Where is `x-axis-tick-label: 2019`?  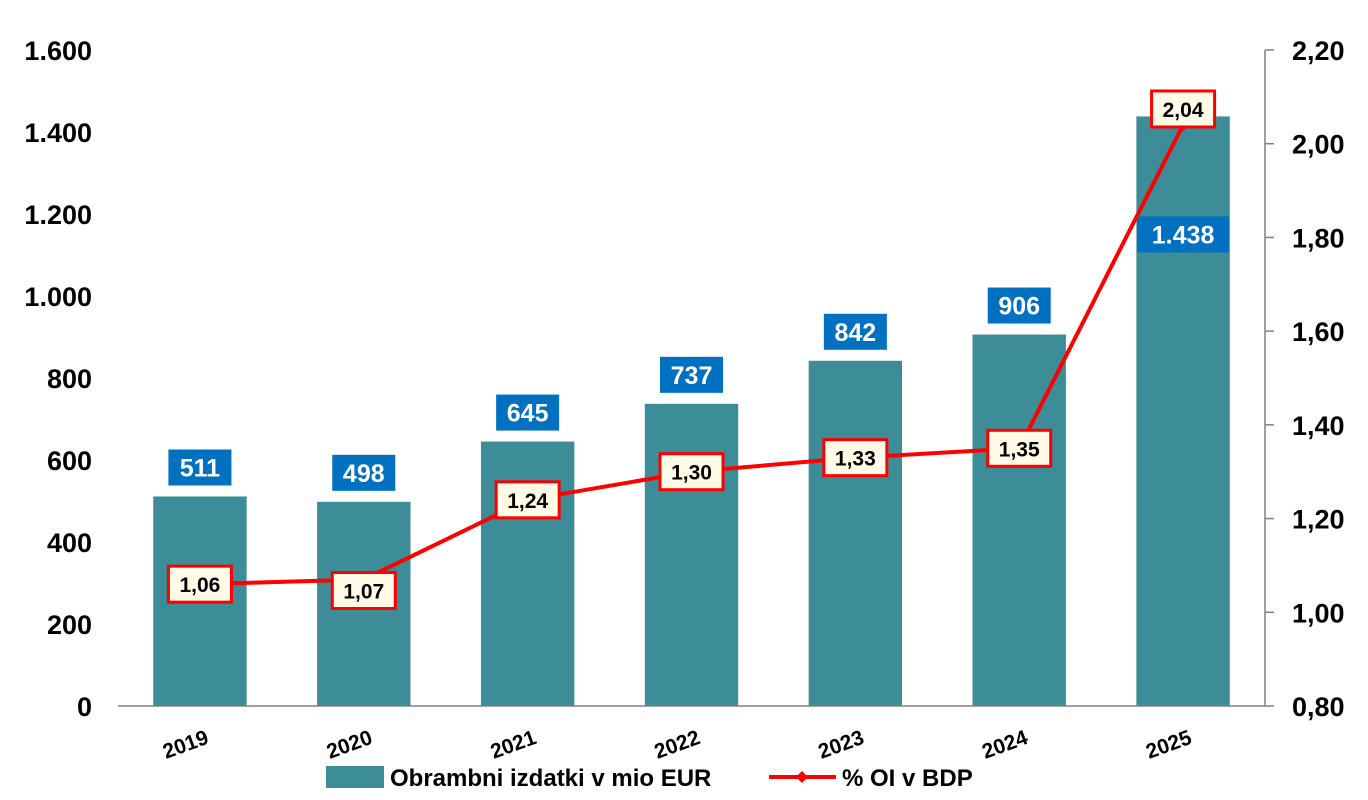
x-axis-tick-label: 2019 is located at coordinates (186, 745).